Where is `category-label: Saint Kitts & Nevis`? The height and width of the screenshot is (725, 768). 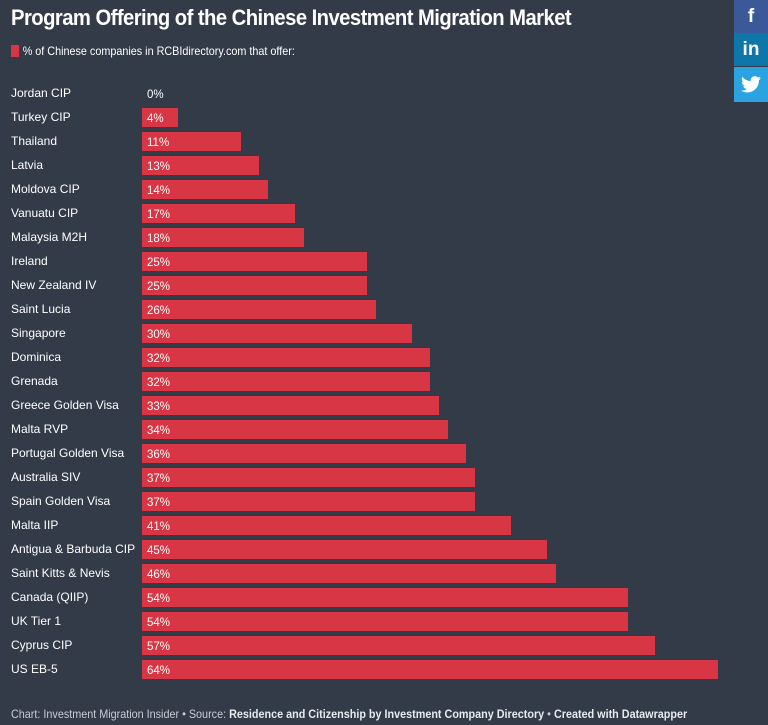 category-label: Saint Kitts & Nevis is located at coordinates (60, 573).